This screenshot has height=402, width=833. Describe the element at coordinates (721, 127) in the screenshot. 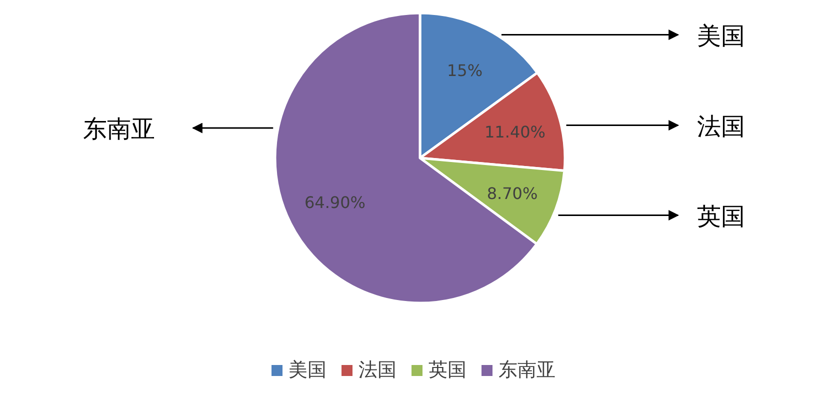

I see `slice-label: 法国` at that location.